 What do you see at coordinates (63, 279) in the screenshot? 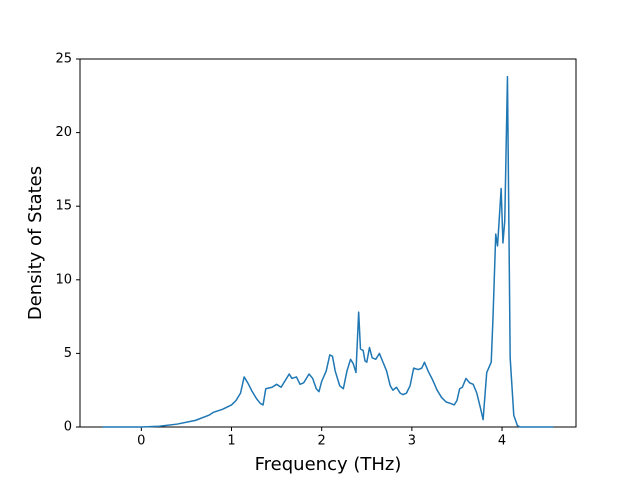
I see `y-tick-label: 10` at bounding box center [63, 279].